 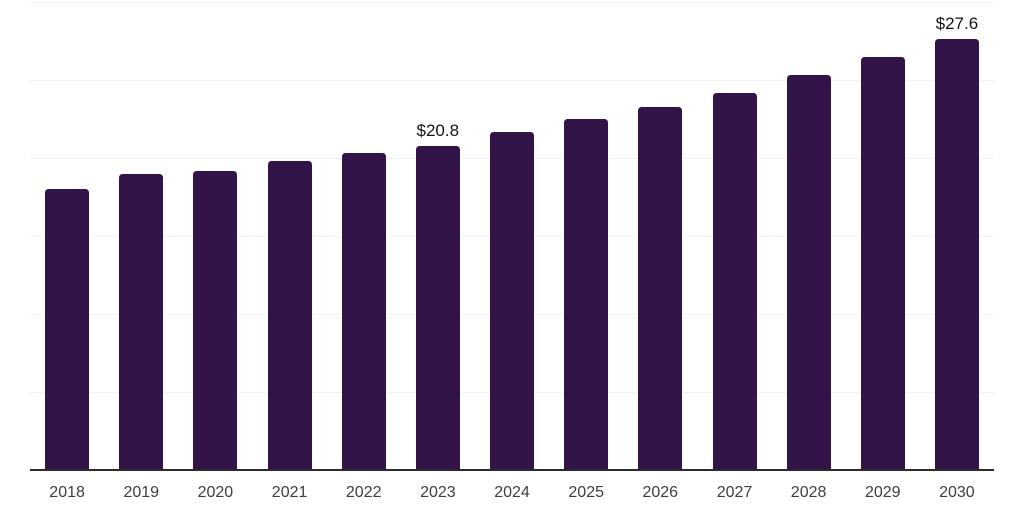 I want to click on x-axis-line, so click(x=512, y=470).